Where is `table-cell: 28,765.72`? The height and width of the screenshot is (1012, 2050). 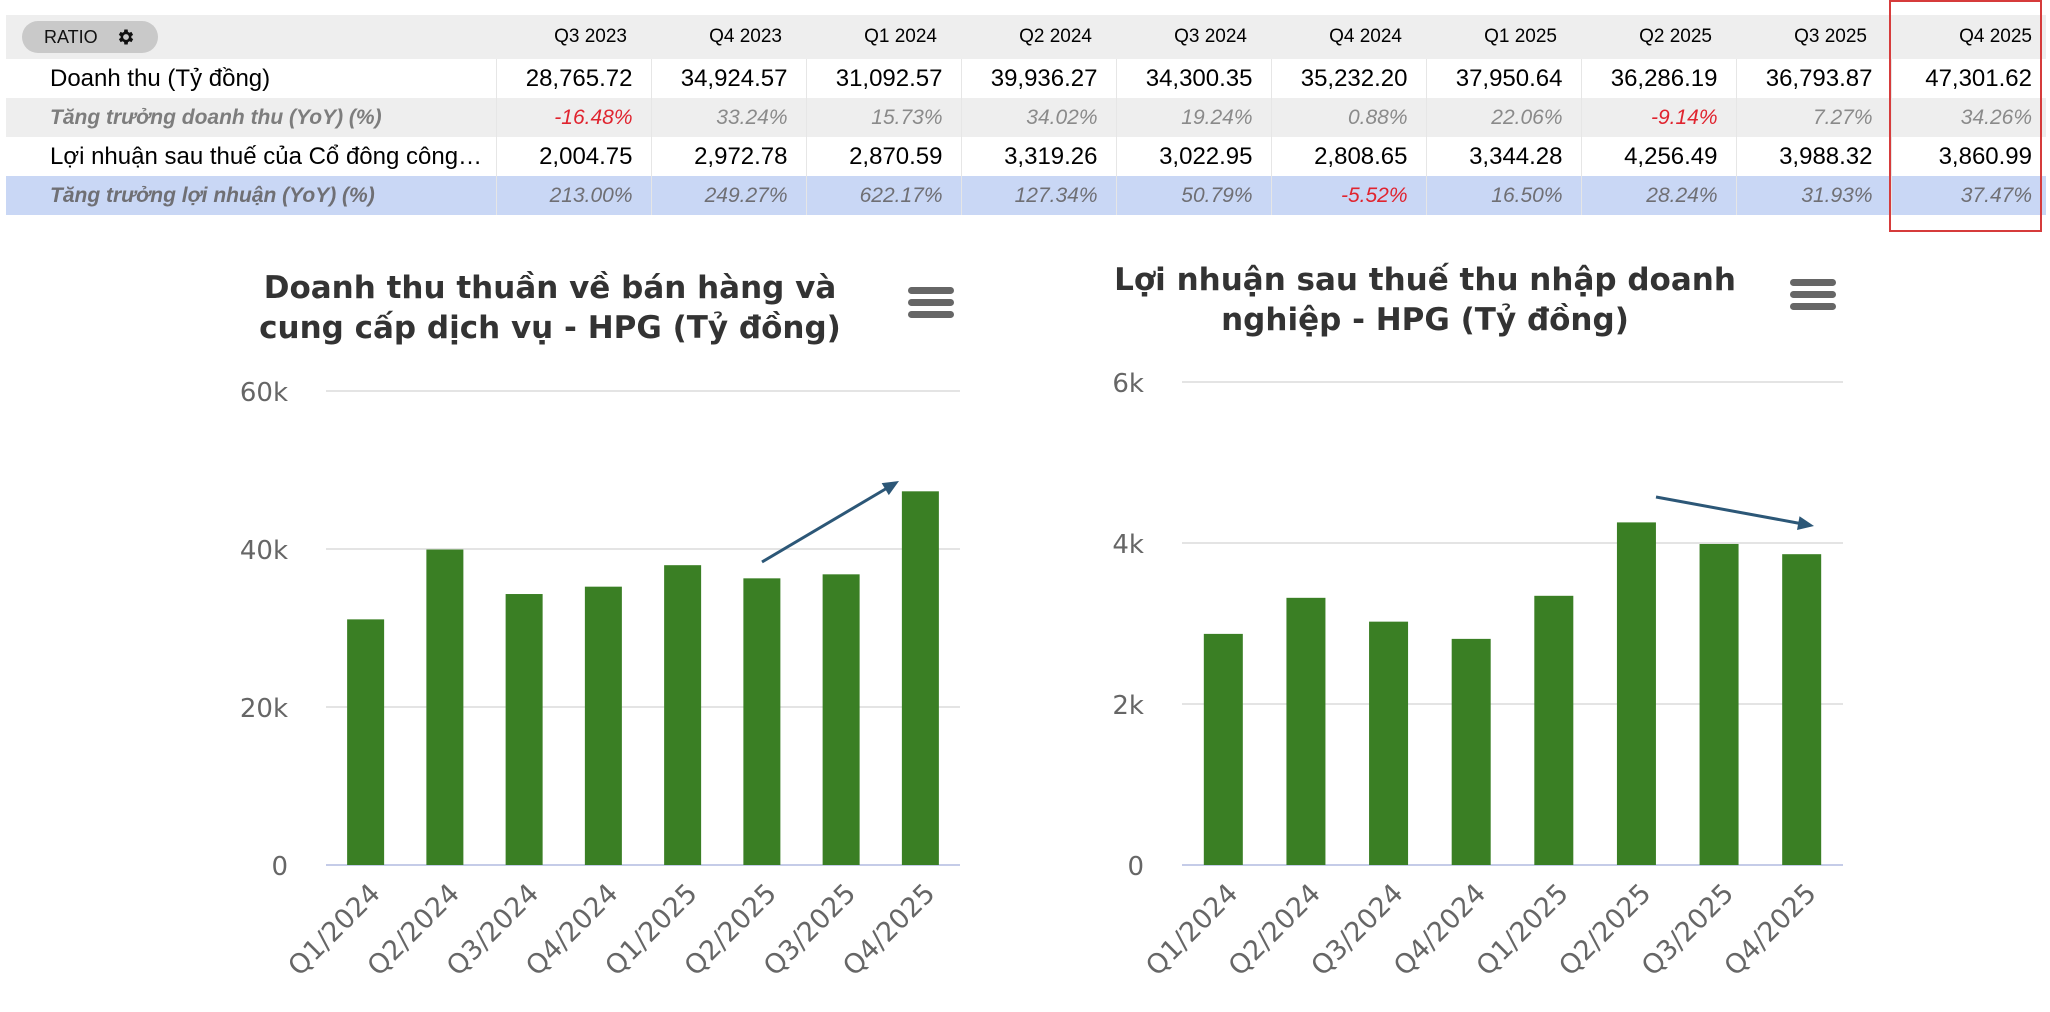
table-cell: 28,765.72 is located at coordinates (573, 78).